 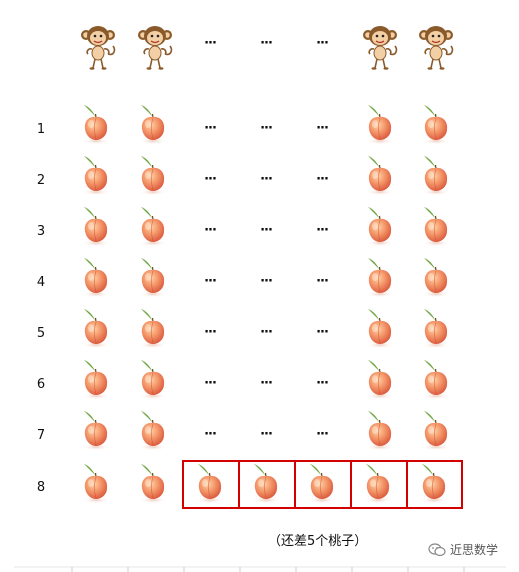 I want to click on bottom-ruler, so click(x=260, y=569).